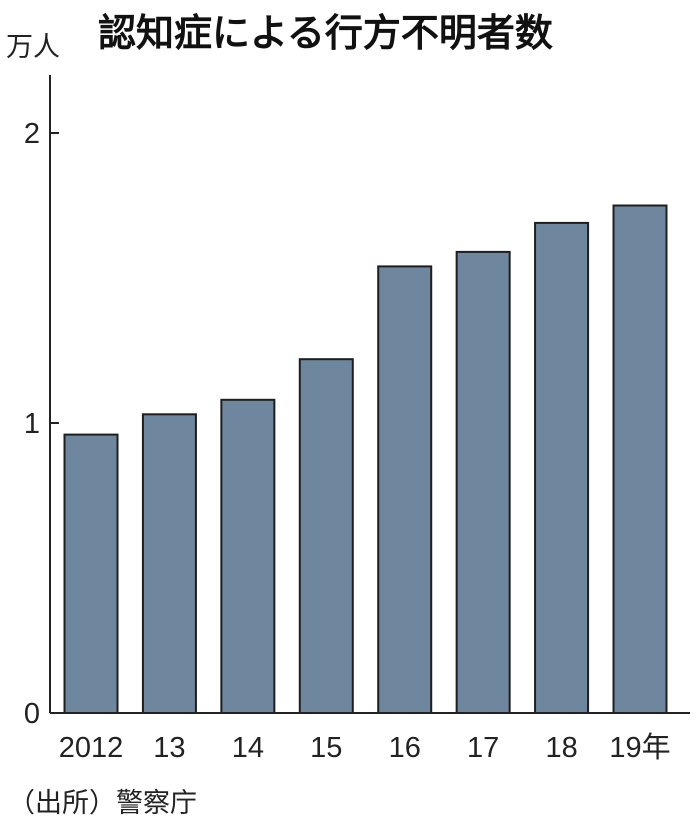  Describe the element at coordinates (326, 748) in the screenshot. I see `x-tick-label: 15` at that location.